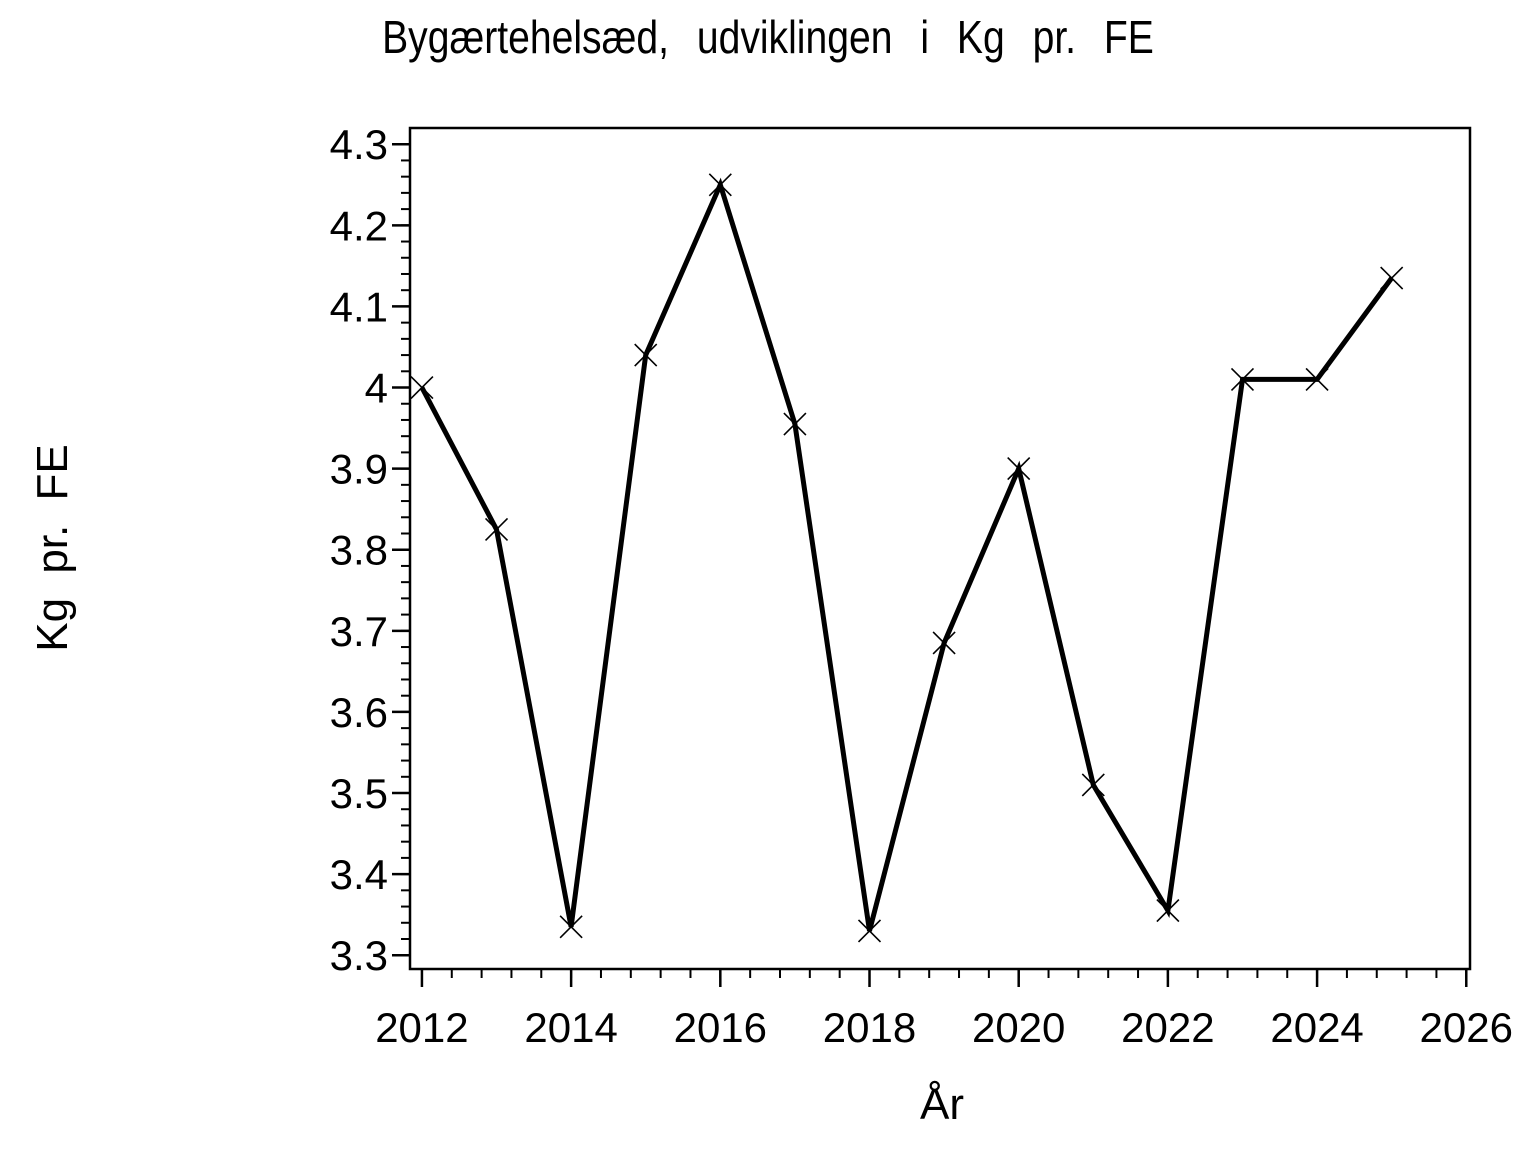 The image size is (1536, 1152). I want to click on y-tick-label: 4.2, so click(359, 225).